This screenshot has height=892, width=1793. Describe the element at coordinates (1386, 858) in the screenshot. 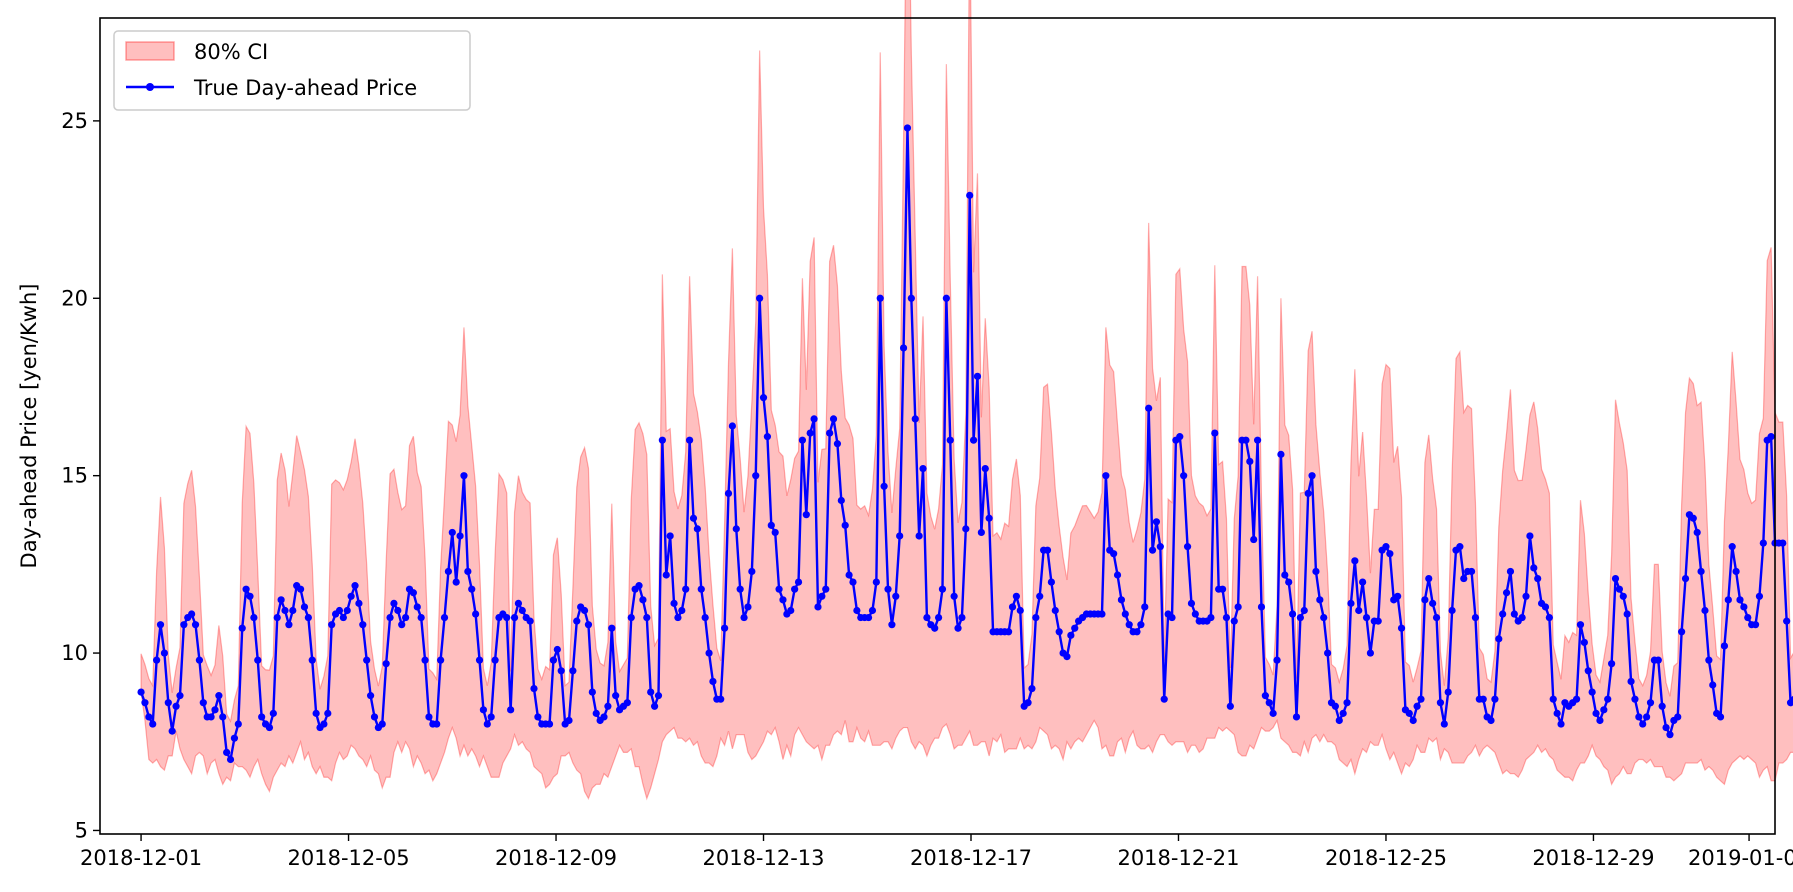

I see `x-tick-label: 2018-12-25` at that location.